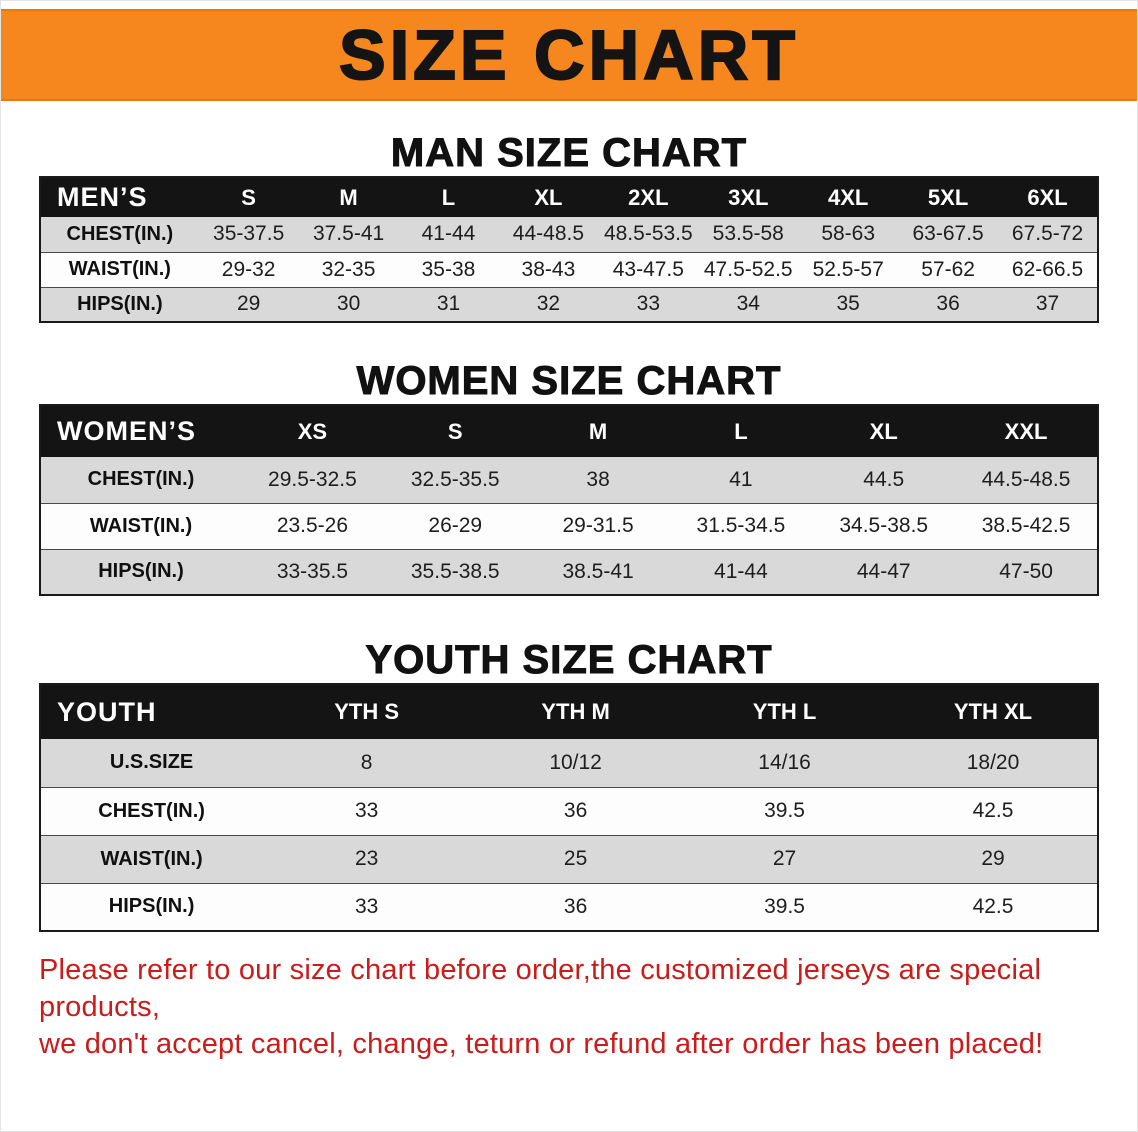  Describe the element at coordinates (569, 381) in the screenshot. I see `women-section-title: WOMEN SIZE CHART` at that location.